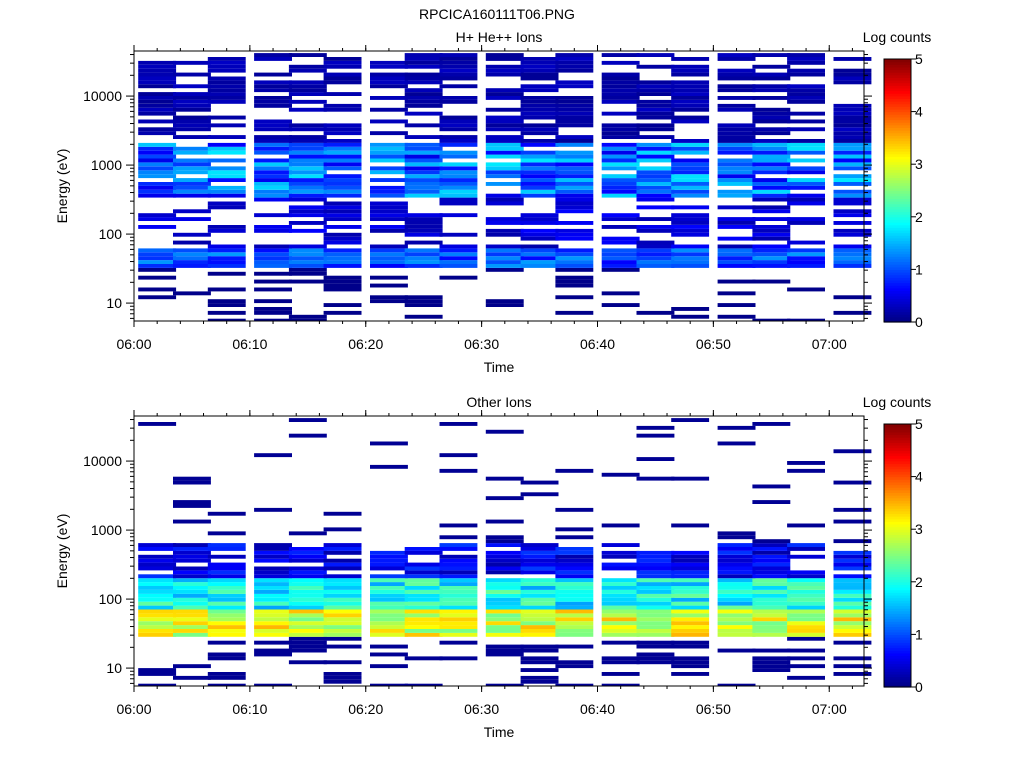  I want to click on x-axis-label: Time, so click(499, 367).